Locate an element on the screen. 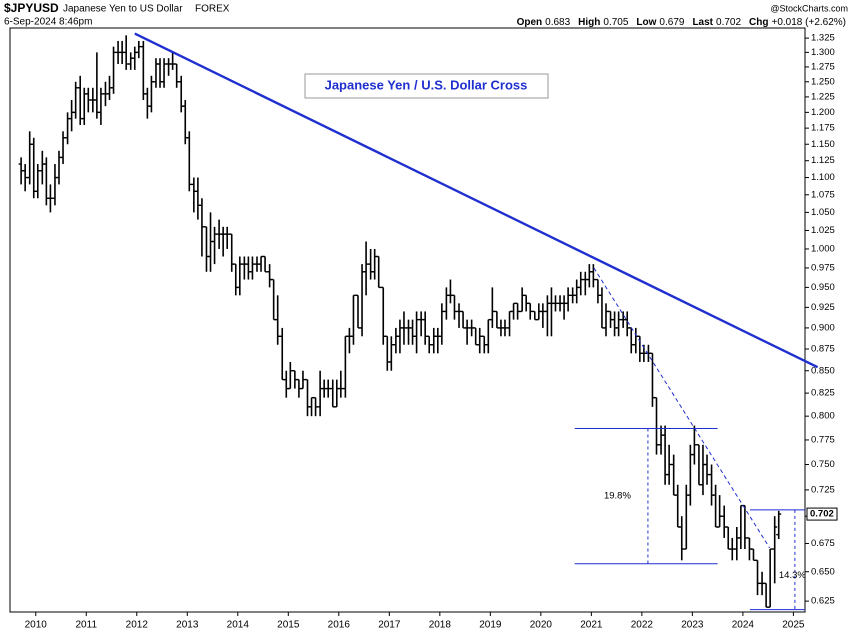 The width and height of the screenshot is (852, 635). y-tick-label: 1.000 is located at coordinates (823, 248).